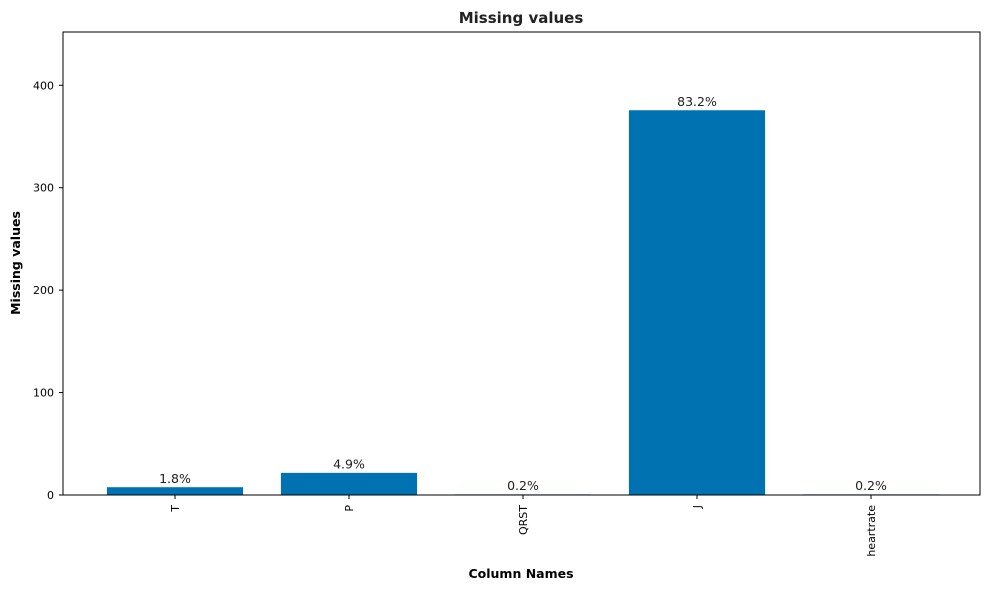  I want to click on data-label-p: 4.9%, so click(349, 463).